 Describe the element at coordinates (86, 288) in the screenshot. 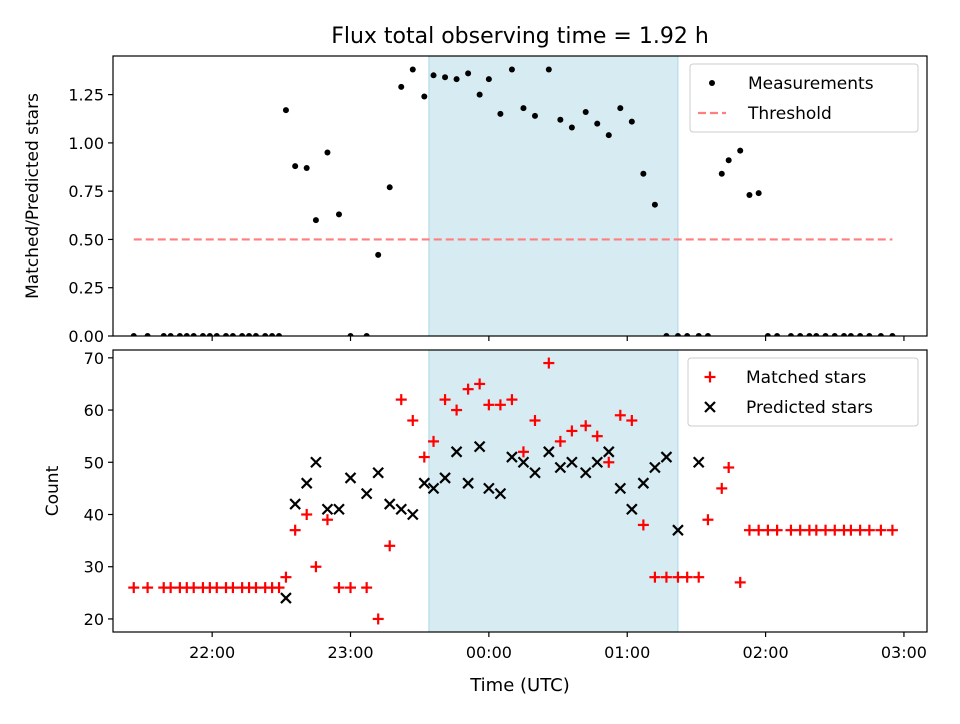

I see `y-tick-label: 0.25` at that location.